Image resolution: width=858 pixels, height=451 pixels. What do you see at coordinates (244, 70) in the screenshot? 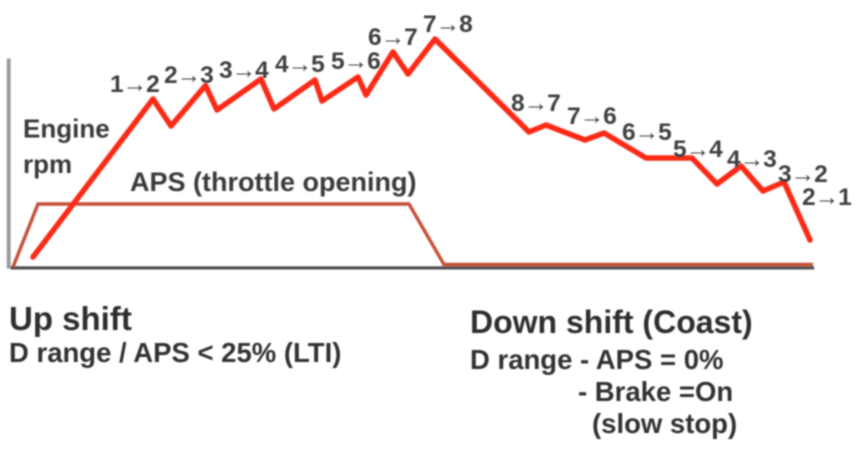
I see `svg-text: 3→4` at bounding box center [244, 70].